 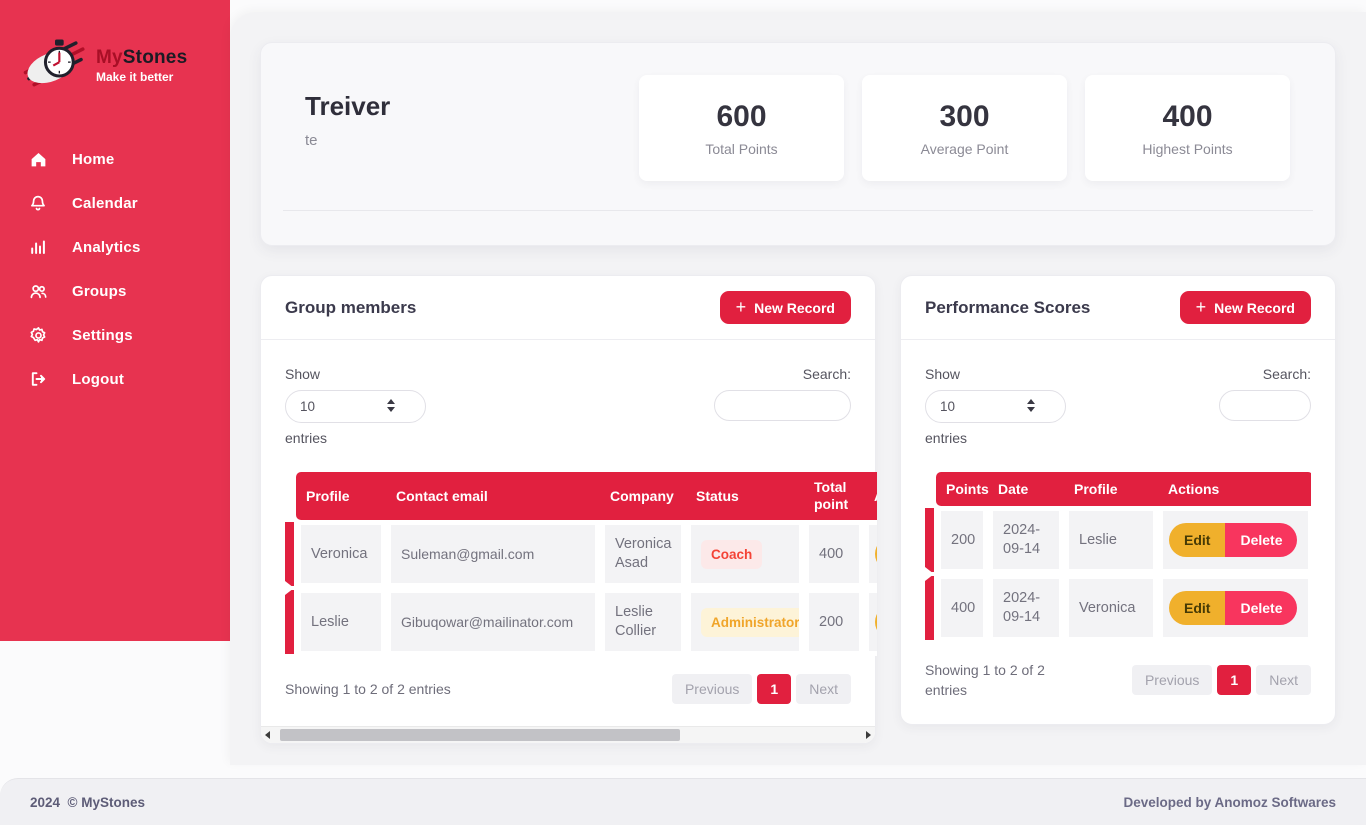 I want to click on cell-status: Administrator, so click(x=745, y=622).